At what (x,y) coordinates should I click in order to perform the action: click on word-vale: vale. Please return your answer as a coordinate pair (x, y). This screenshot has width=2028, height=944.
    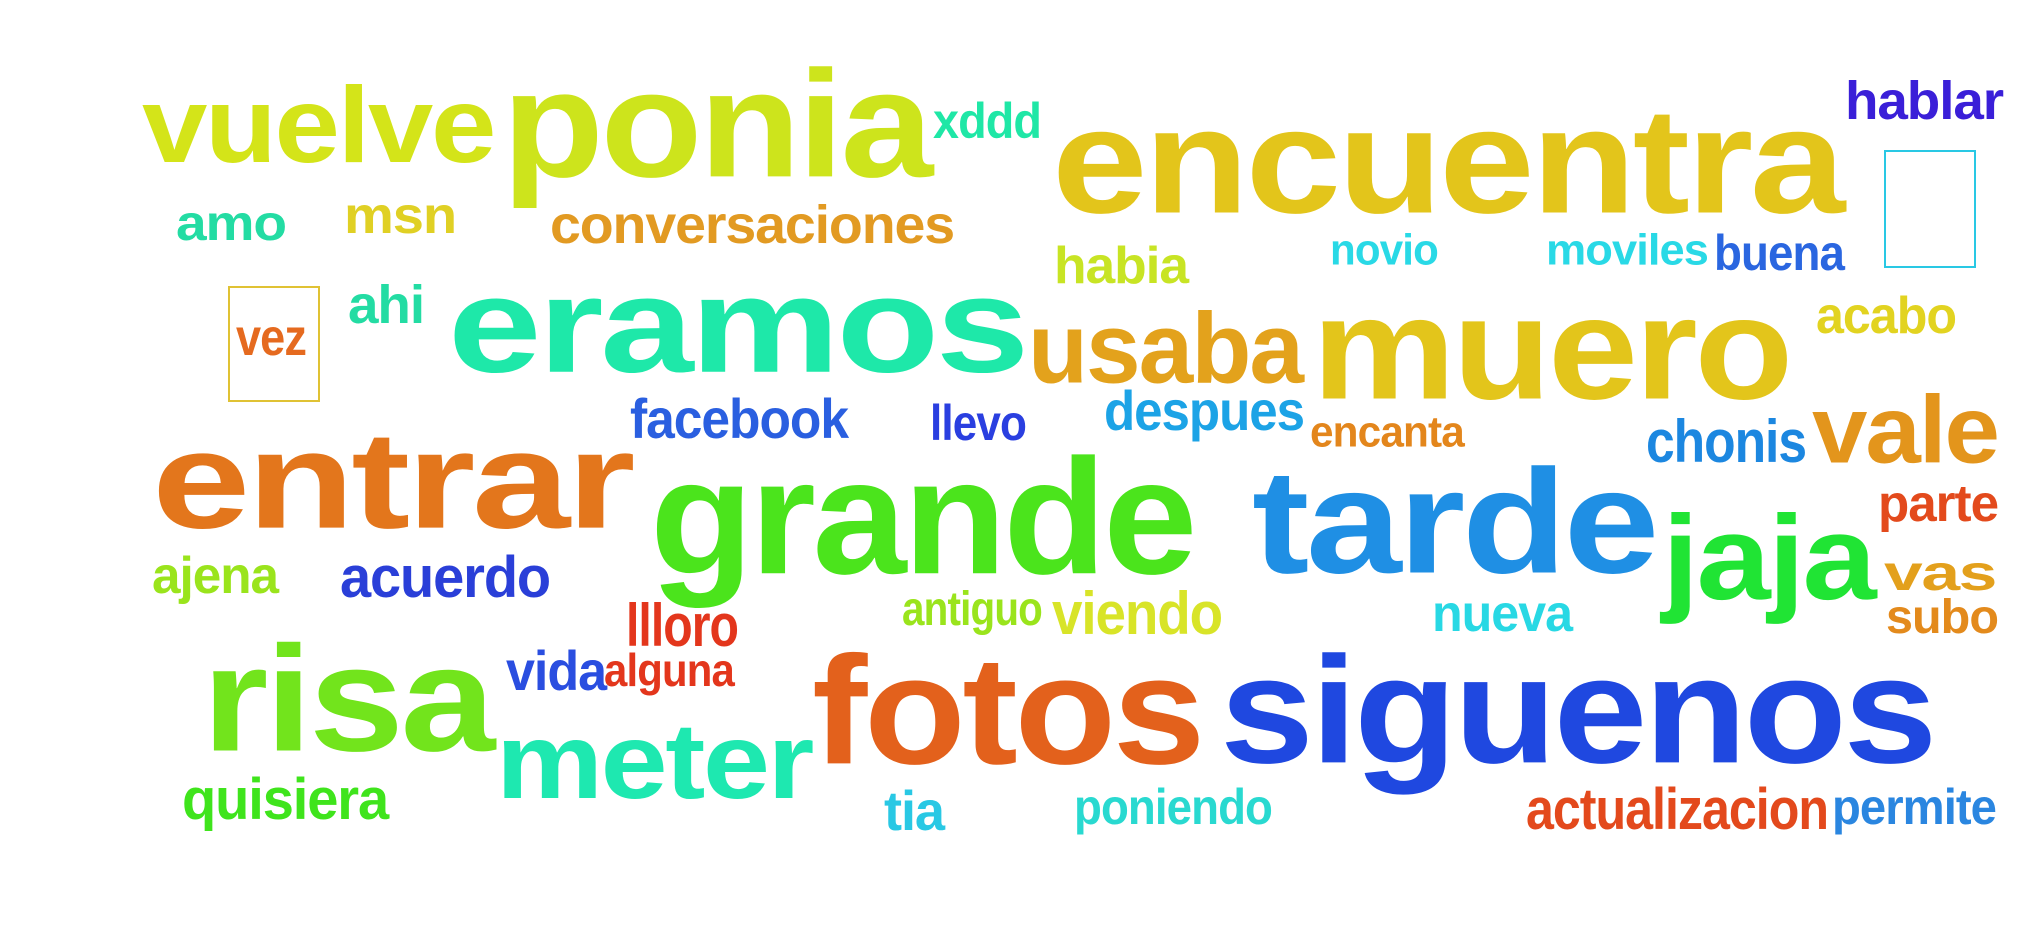
    Looking at the image, I should click on (1906, 429).